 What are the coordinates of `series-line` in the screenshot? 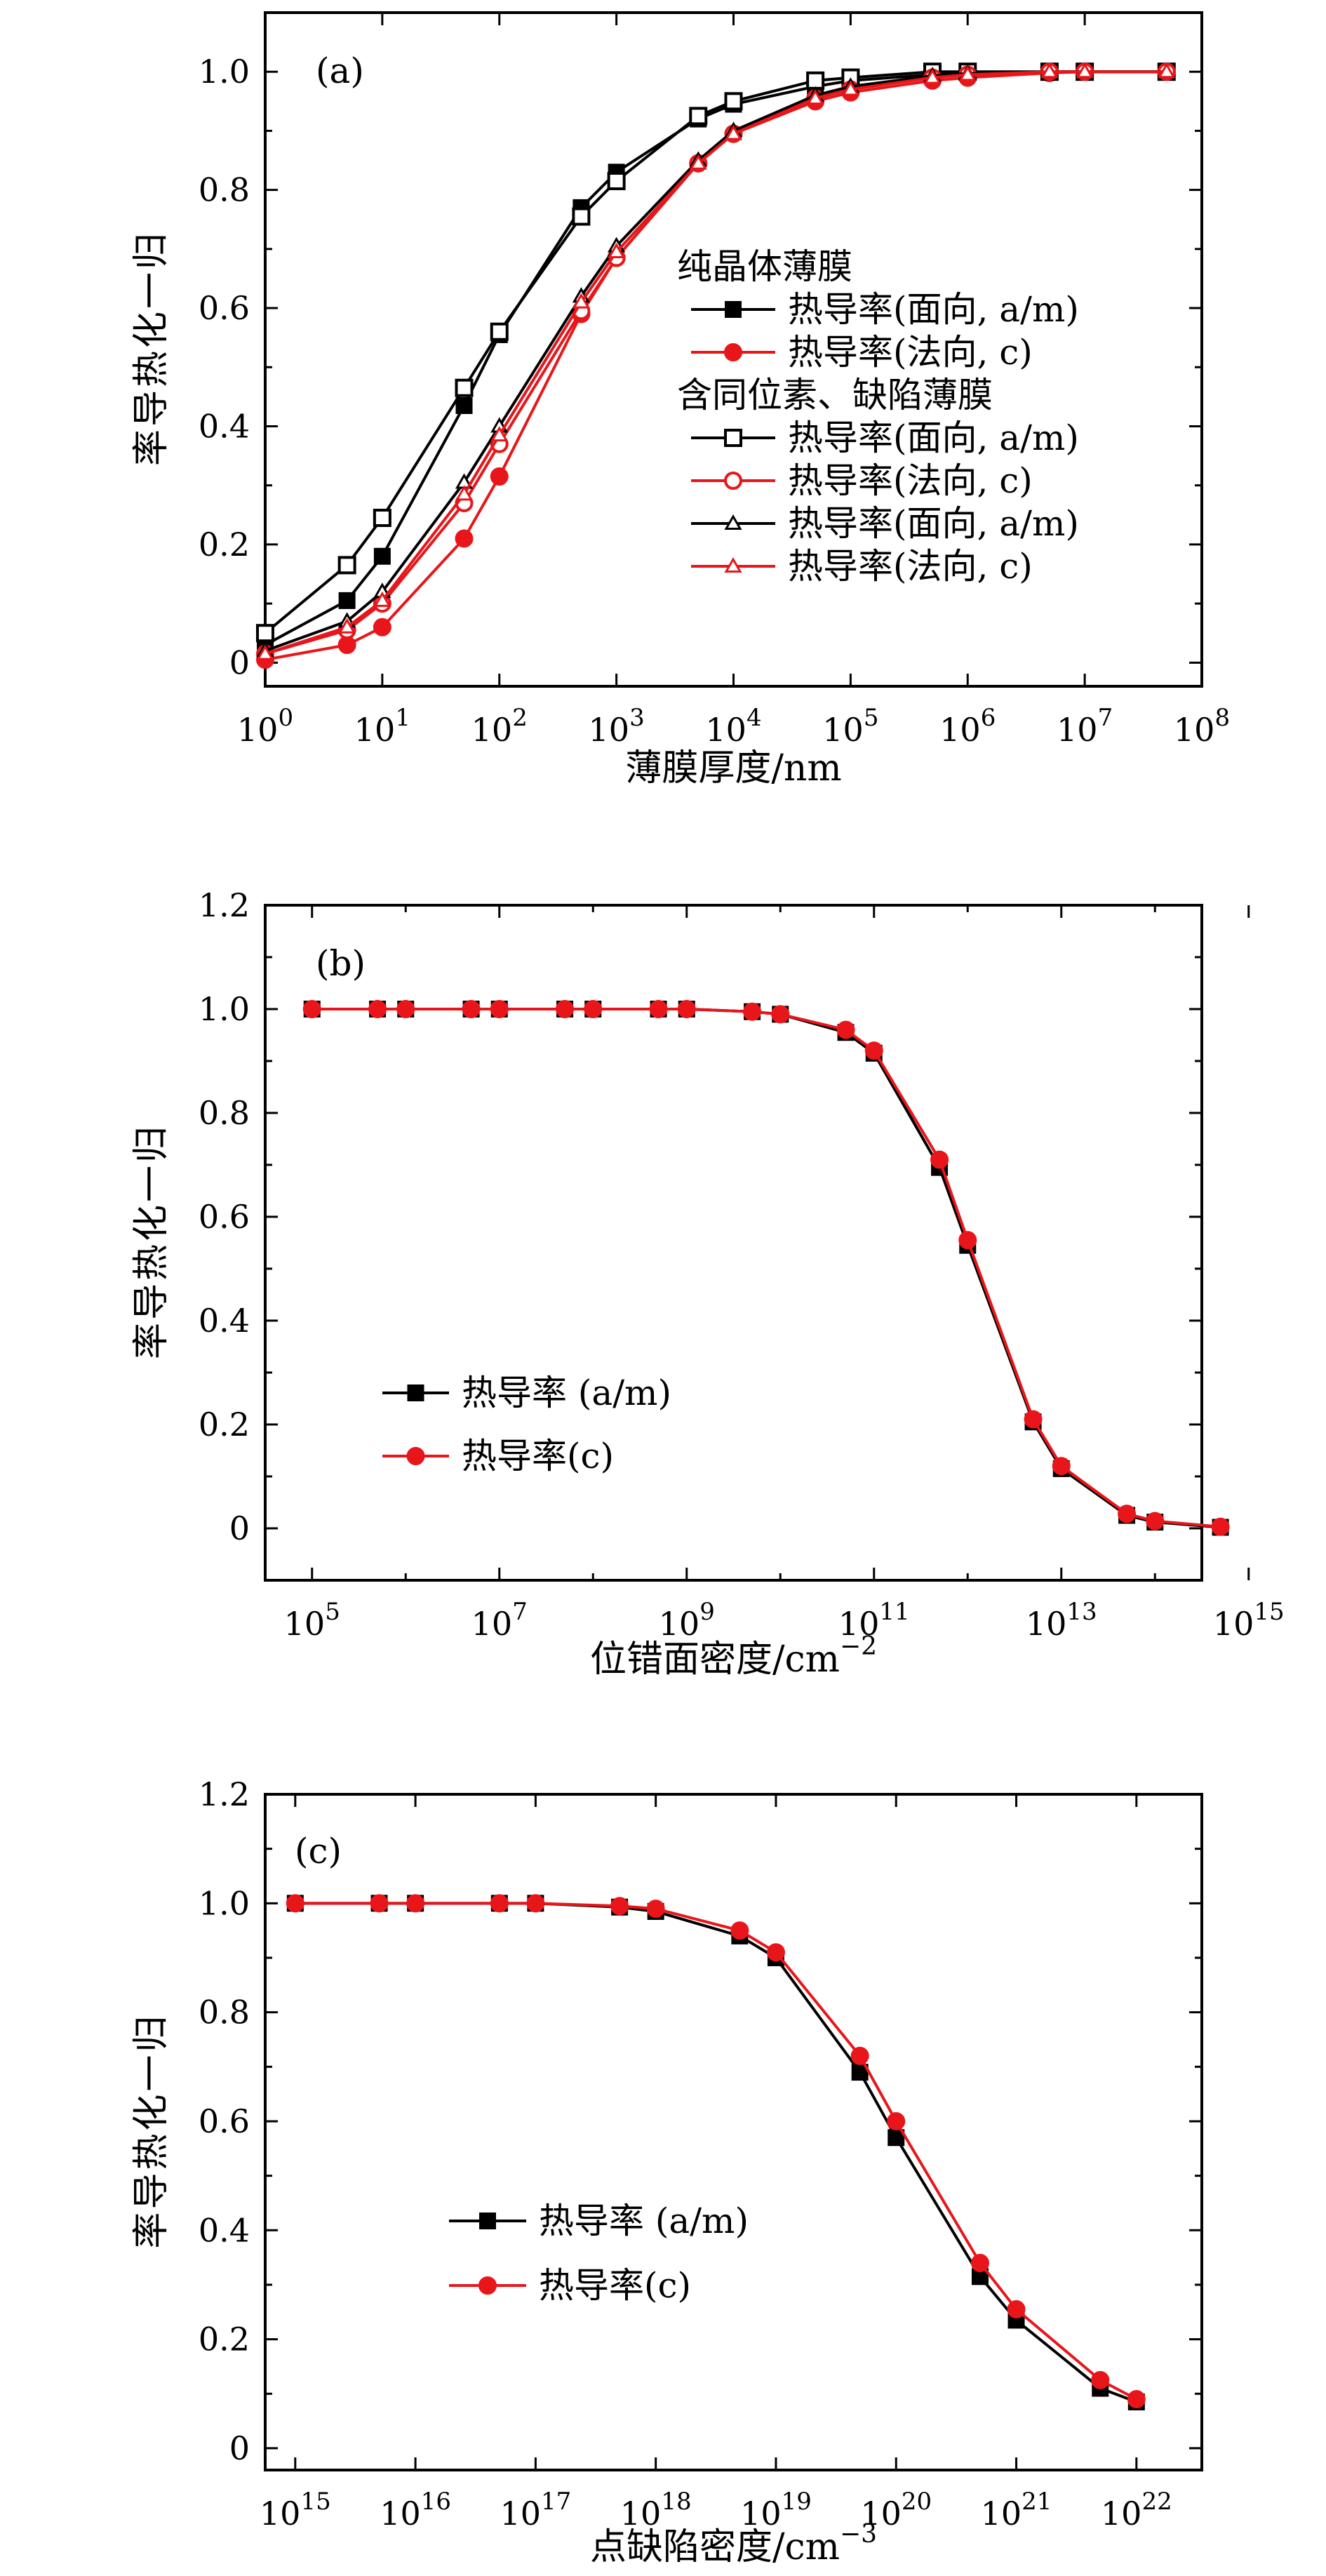 It's located at (766, 1268).